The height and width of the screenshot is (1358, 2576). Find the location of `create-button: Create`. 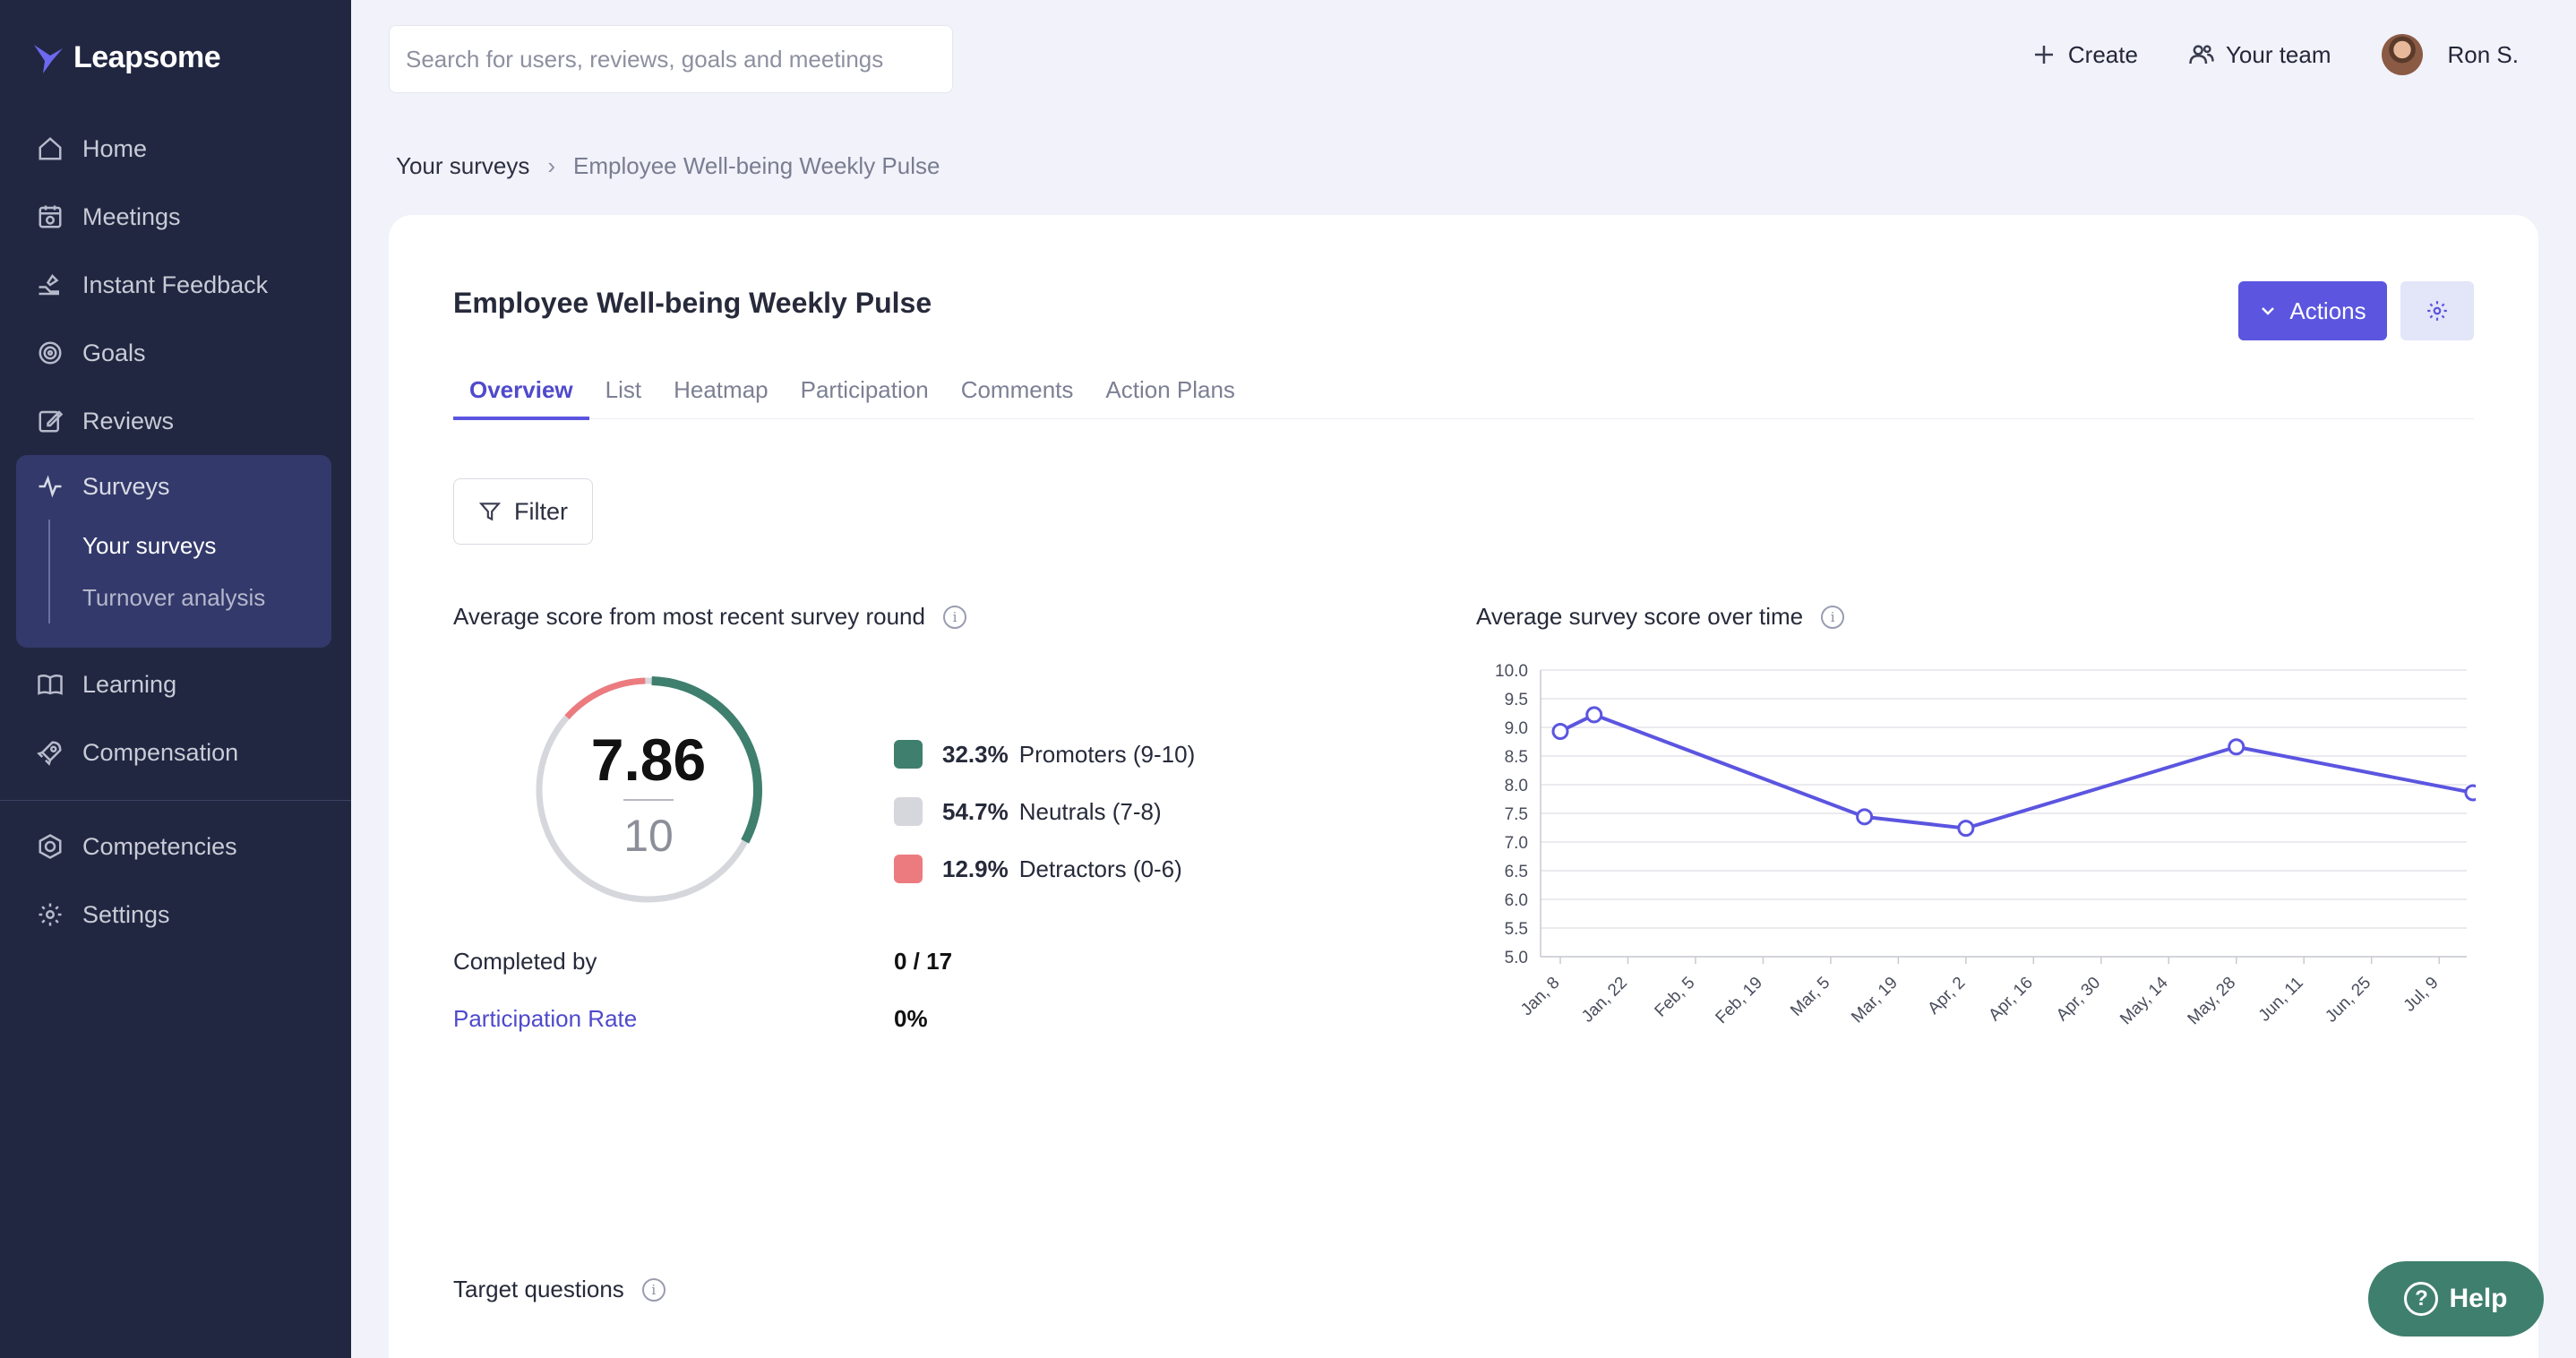

create-button: Create is located at coordinates (2084, 55).